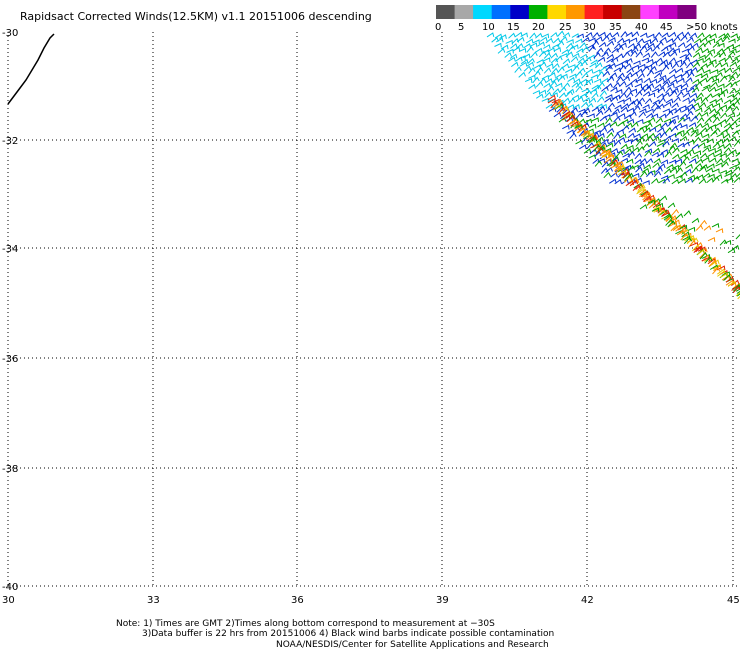  What do you see at coordinates (10, 33) in the screenshot?
I see `y-tick-label: -30` at bounding box center [10, 33].